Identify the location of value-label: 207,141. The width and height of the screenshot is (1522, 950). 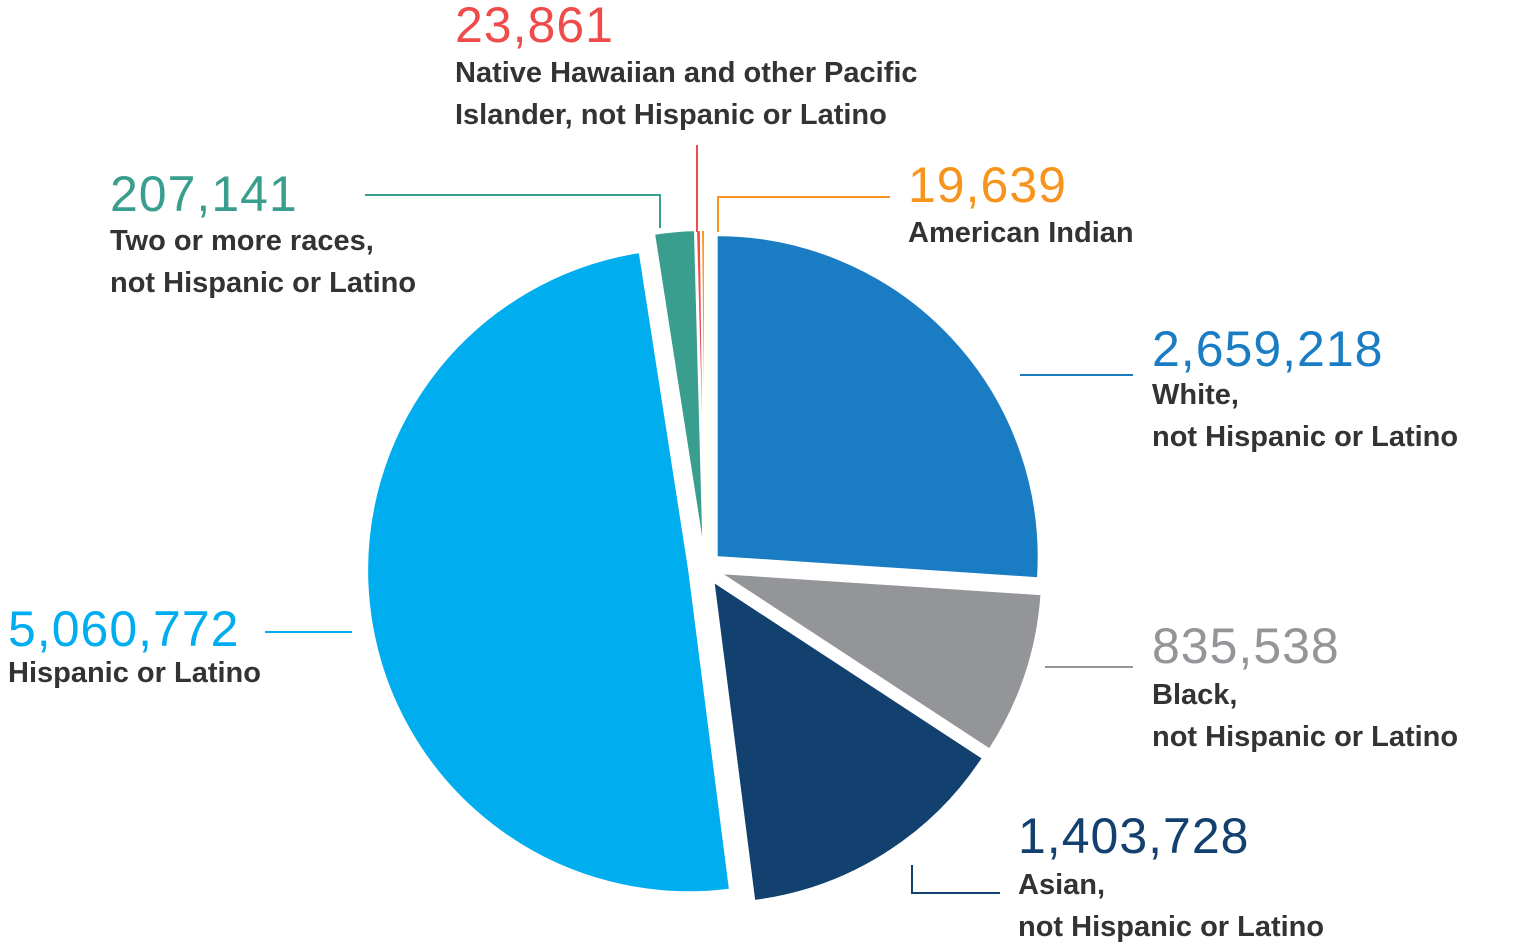
(204, 194).